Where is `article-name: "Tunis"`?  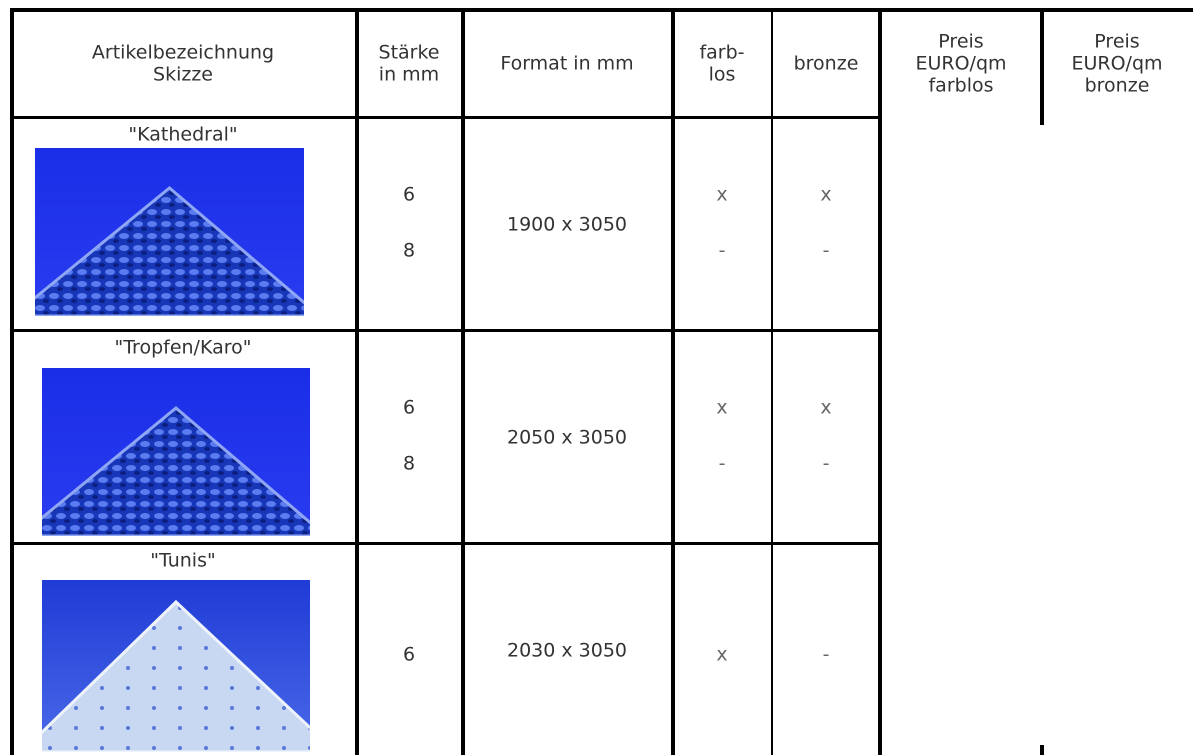 article-name: "Tunis" is located at coordinates (183, 560).